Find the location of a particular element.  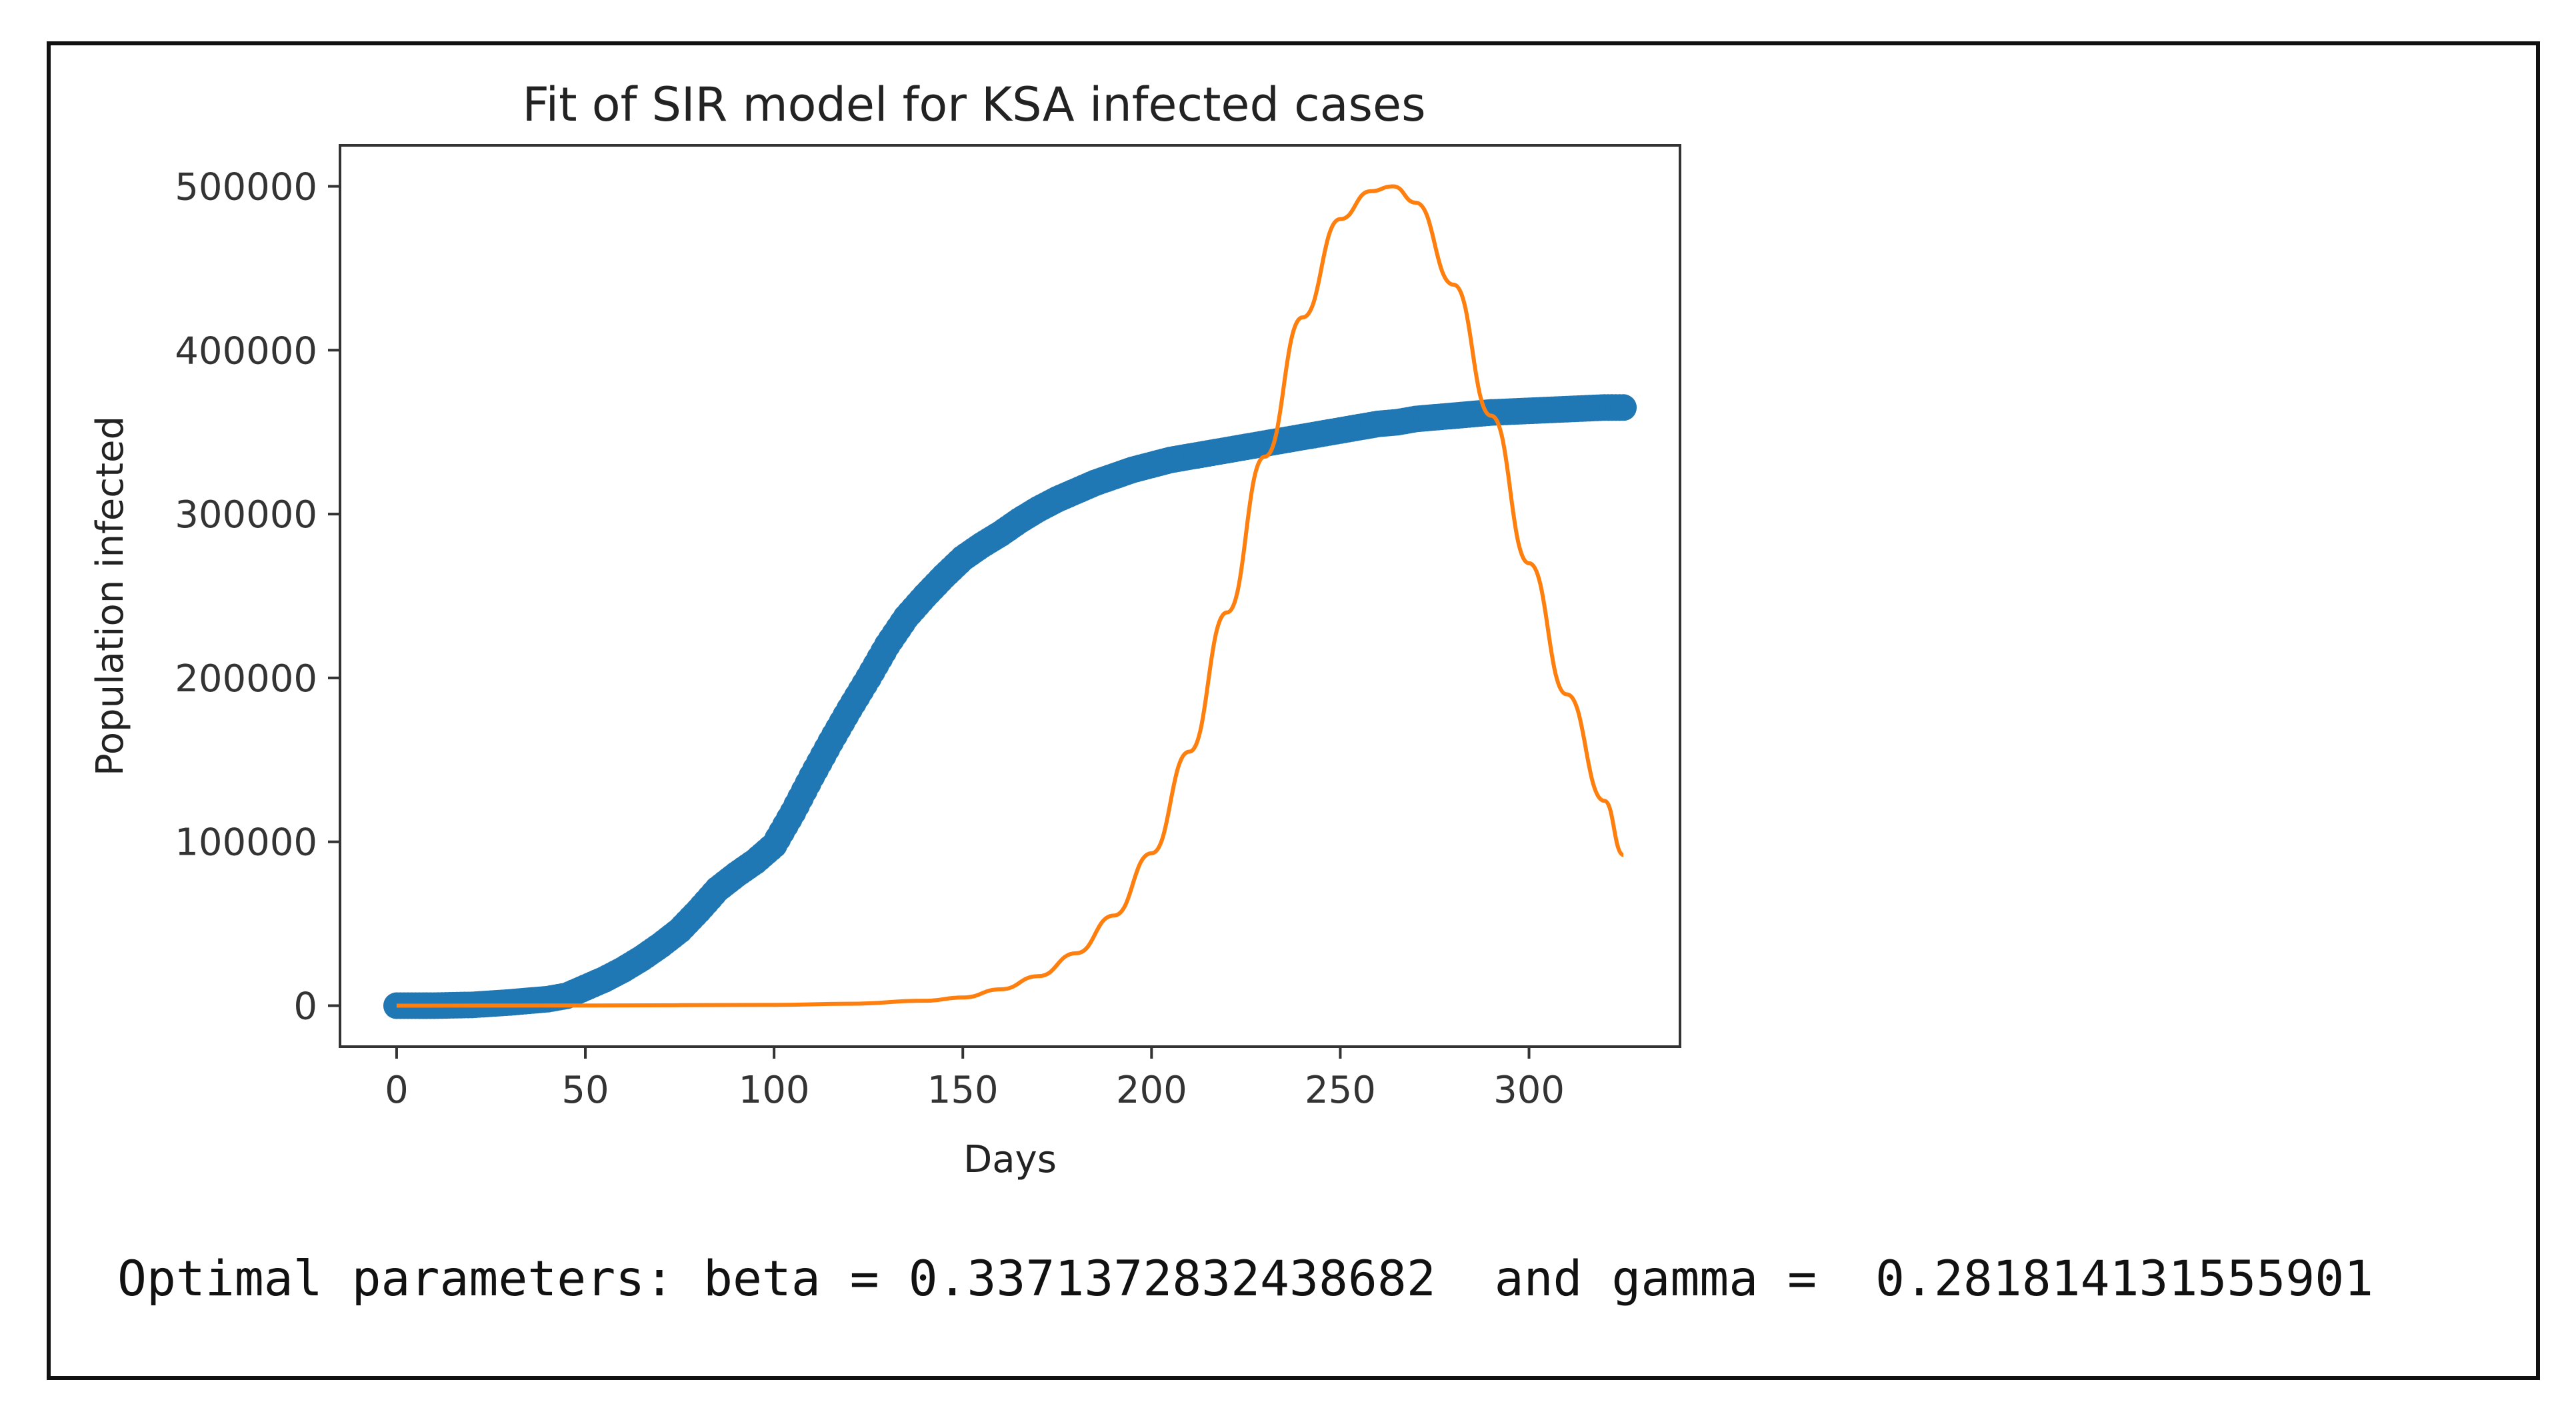

x-tick-label: 250 is located at coordinates (1340, 1090).